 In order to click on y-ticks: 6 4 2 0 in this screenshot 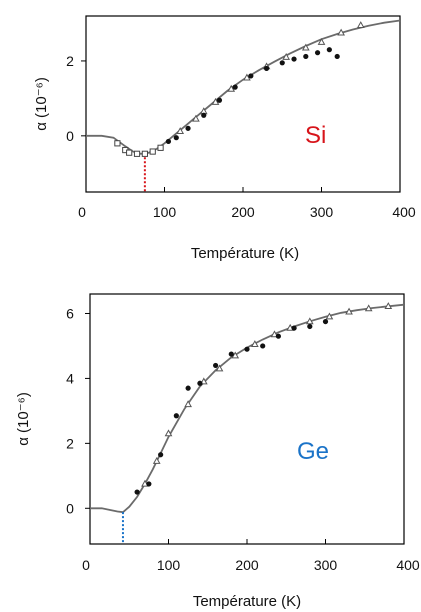, I will do `click(78, 410)`.